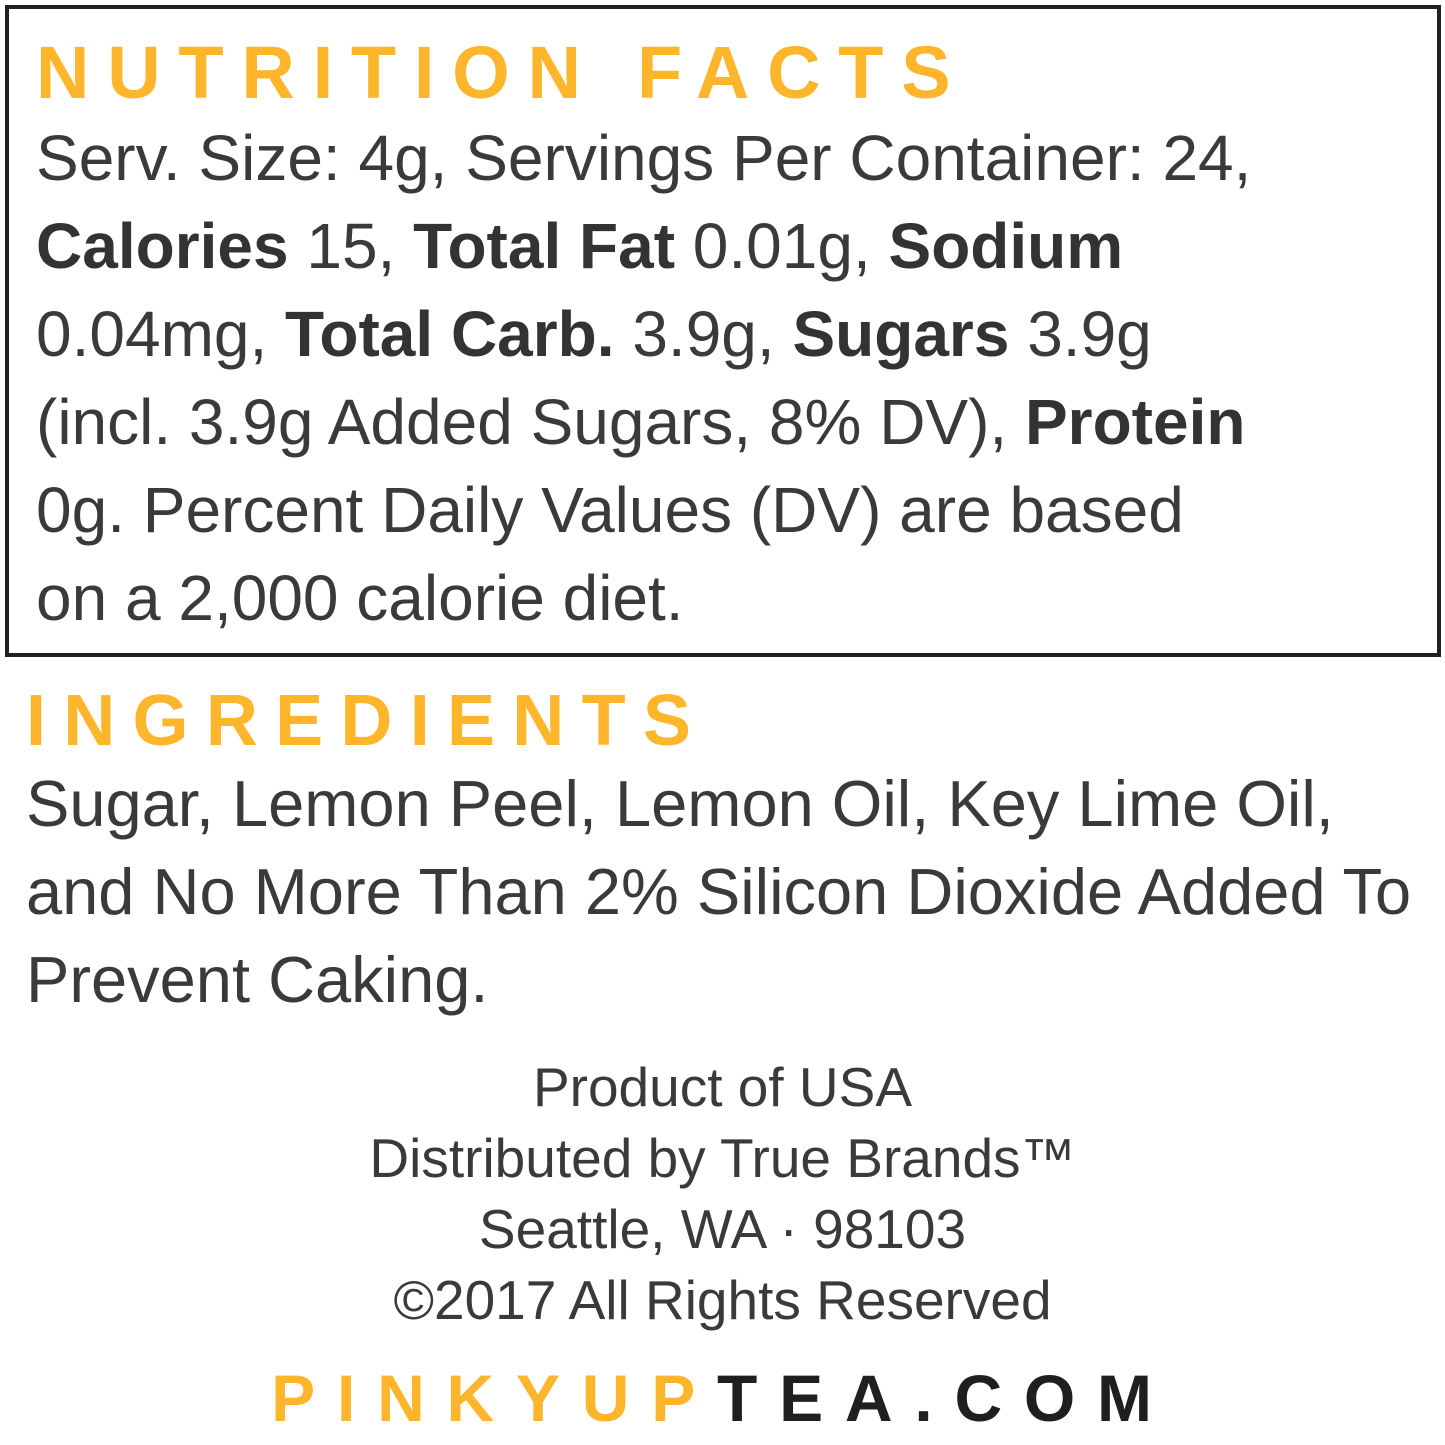 The width and height of the screenshot is (1445, 1445). What do you see at coordinates (722, 1158) in the screenshot?
I see `footer-distributor: Distributed by True Brands™` at bounding box center [722, 1158].